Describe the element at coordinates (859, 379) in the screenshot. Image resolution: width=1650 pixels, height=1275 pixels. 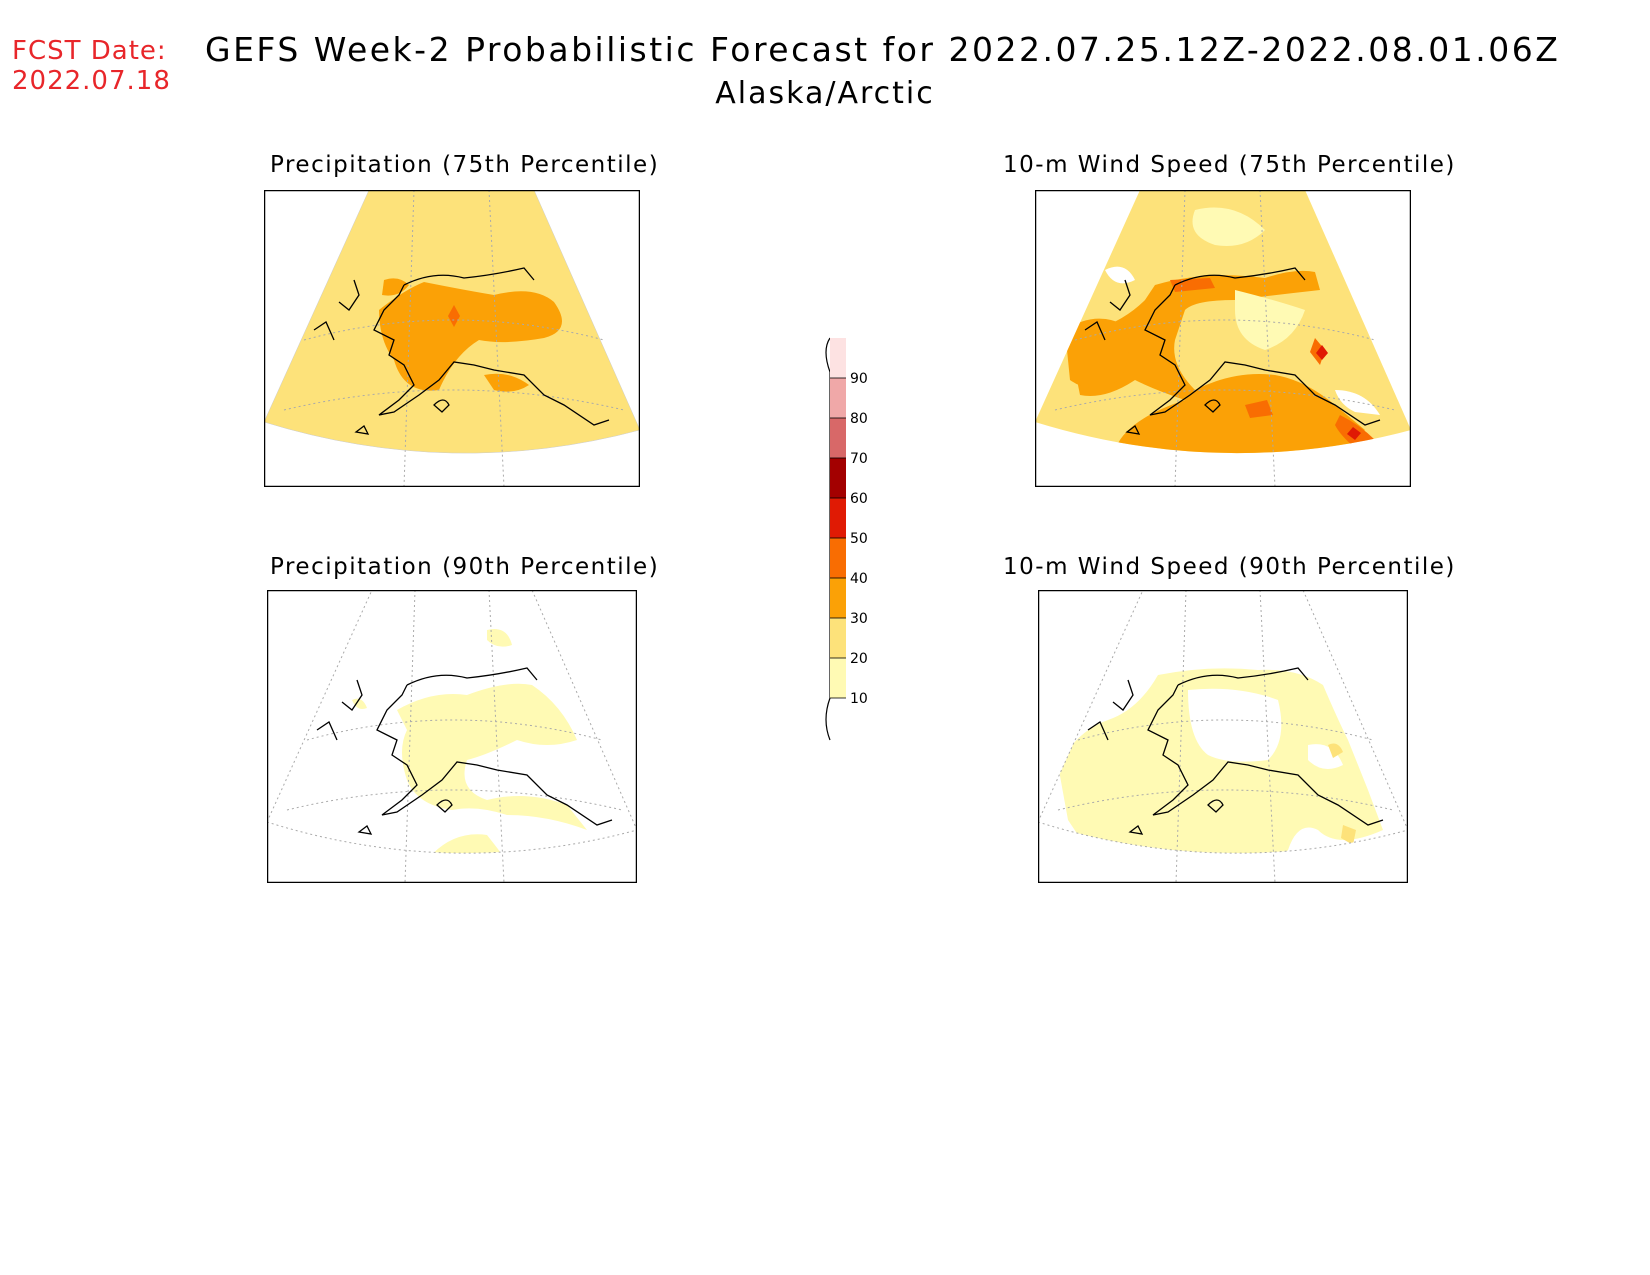
I see `colorbar-tick-label: 90` at that location.